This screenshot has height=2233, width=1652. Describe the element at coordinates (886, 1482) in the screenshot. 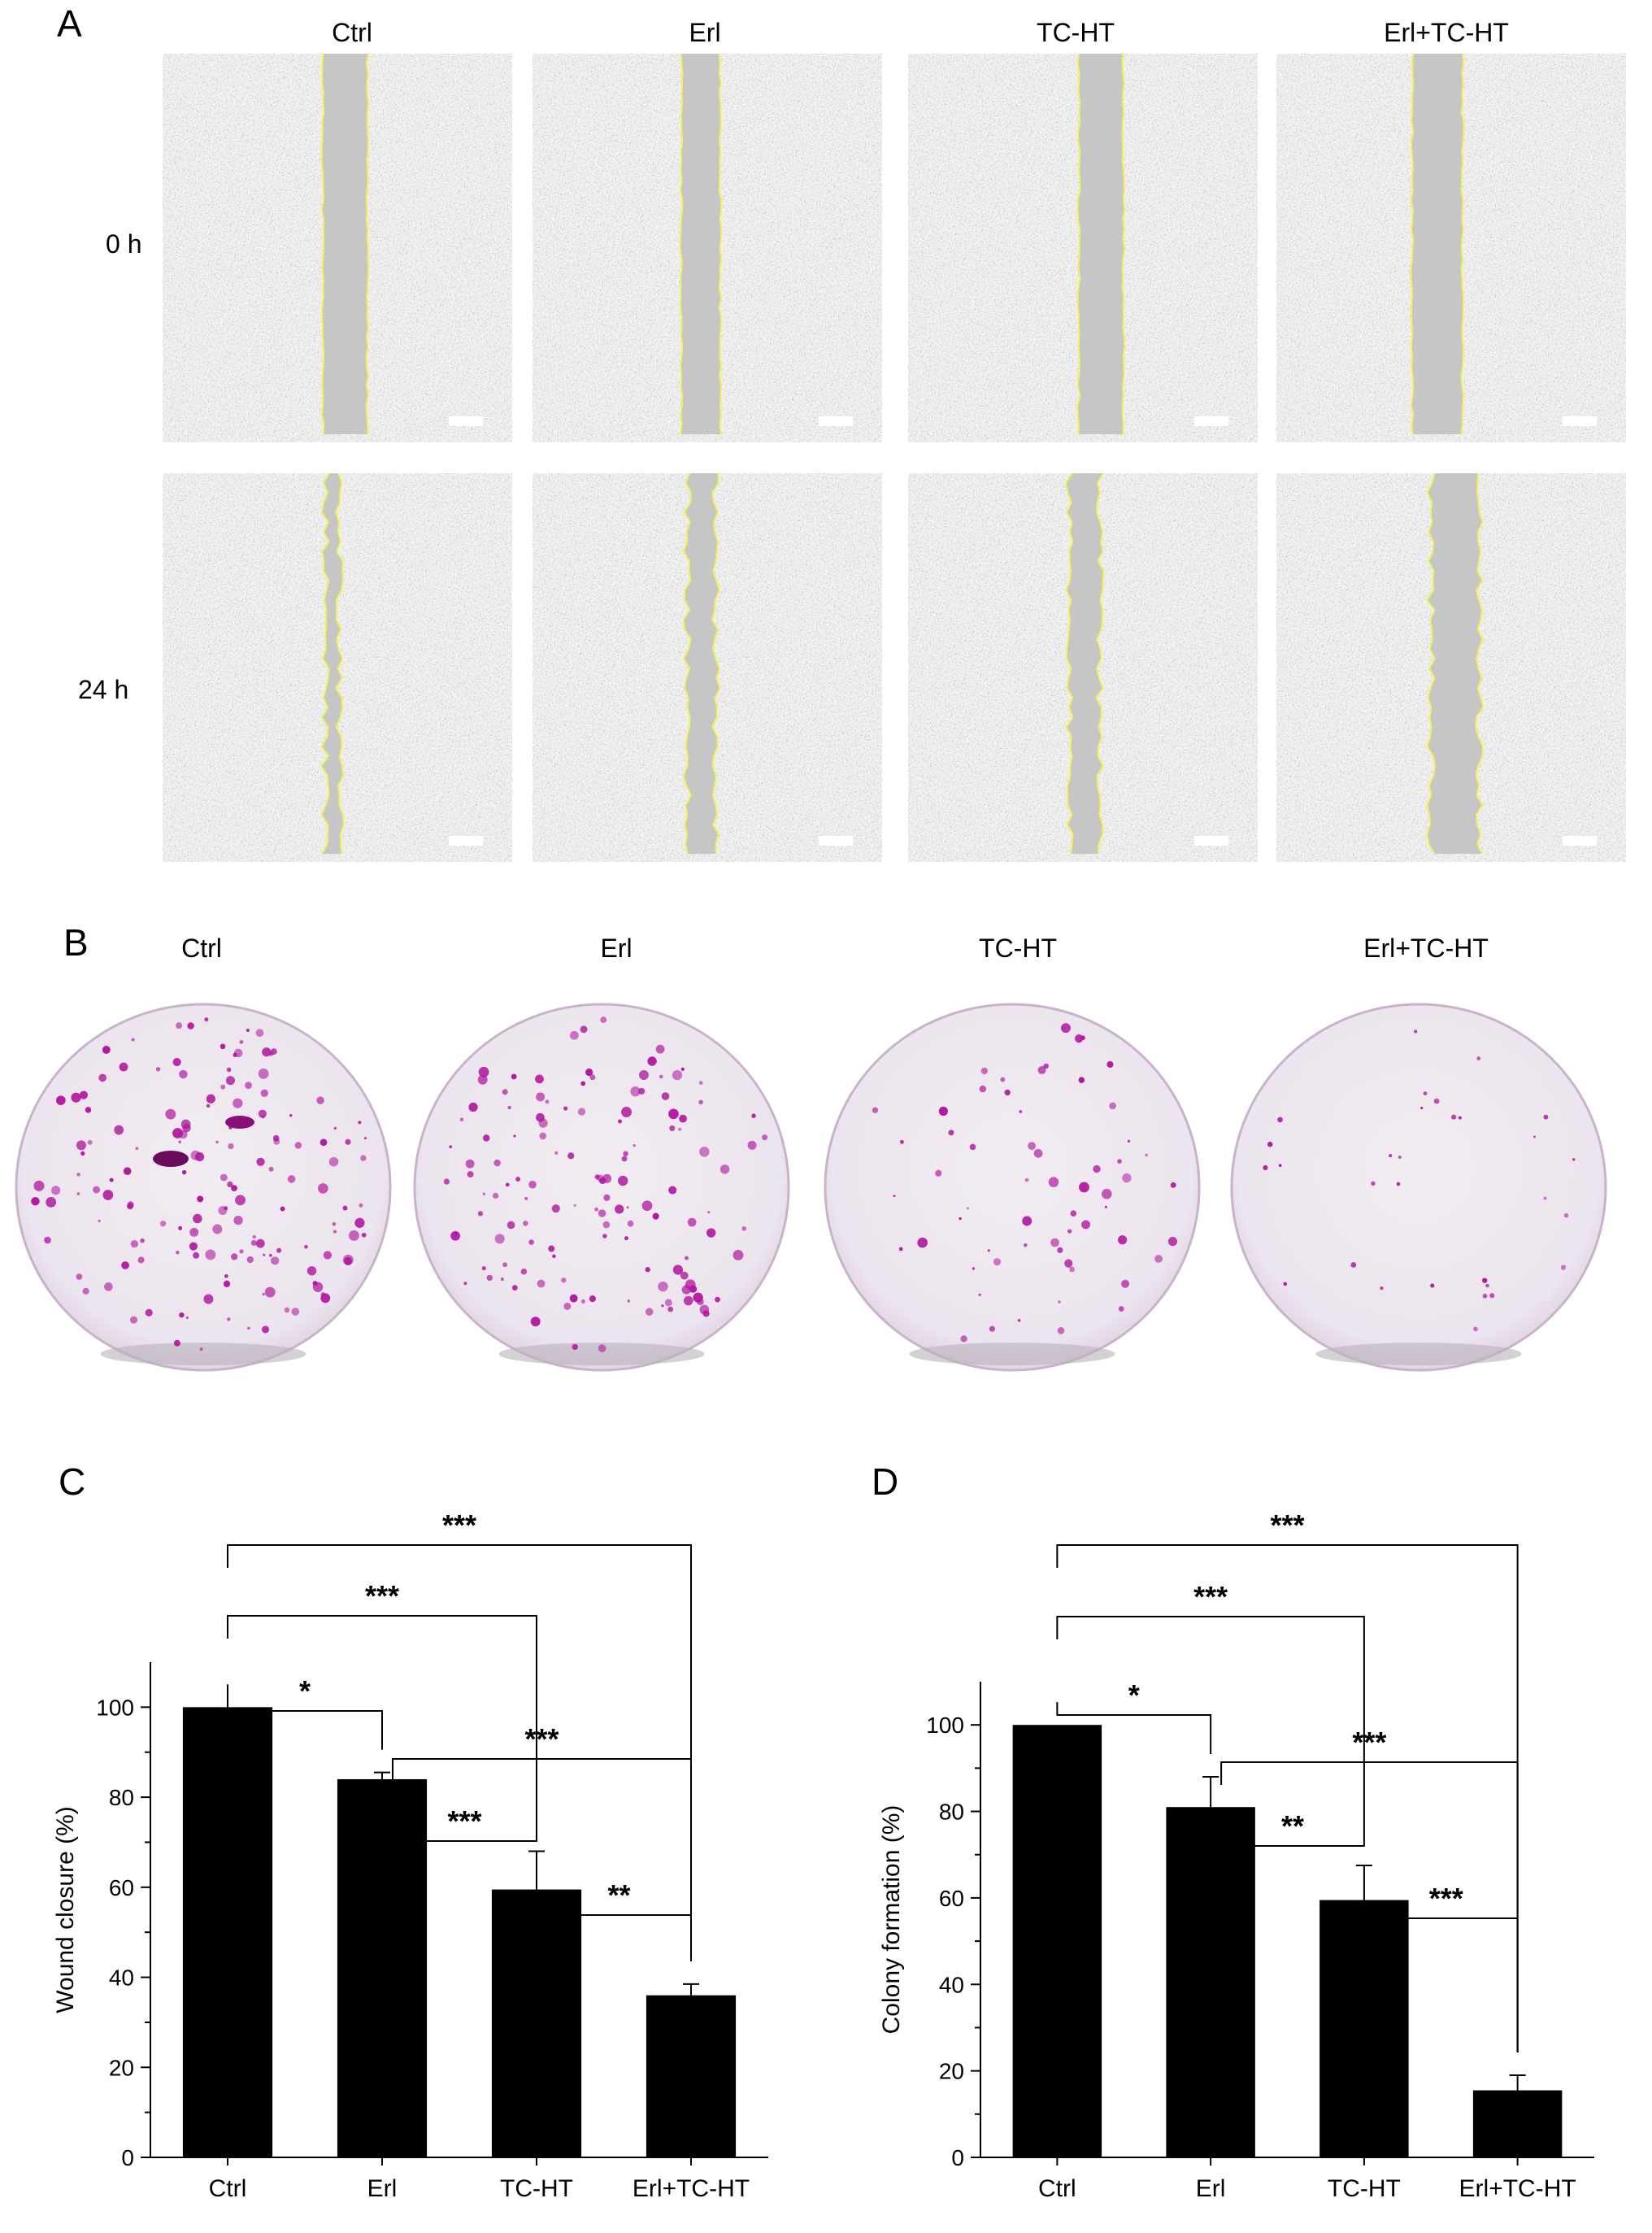

I see `panel-letter-d: D` at that location.